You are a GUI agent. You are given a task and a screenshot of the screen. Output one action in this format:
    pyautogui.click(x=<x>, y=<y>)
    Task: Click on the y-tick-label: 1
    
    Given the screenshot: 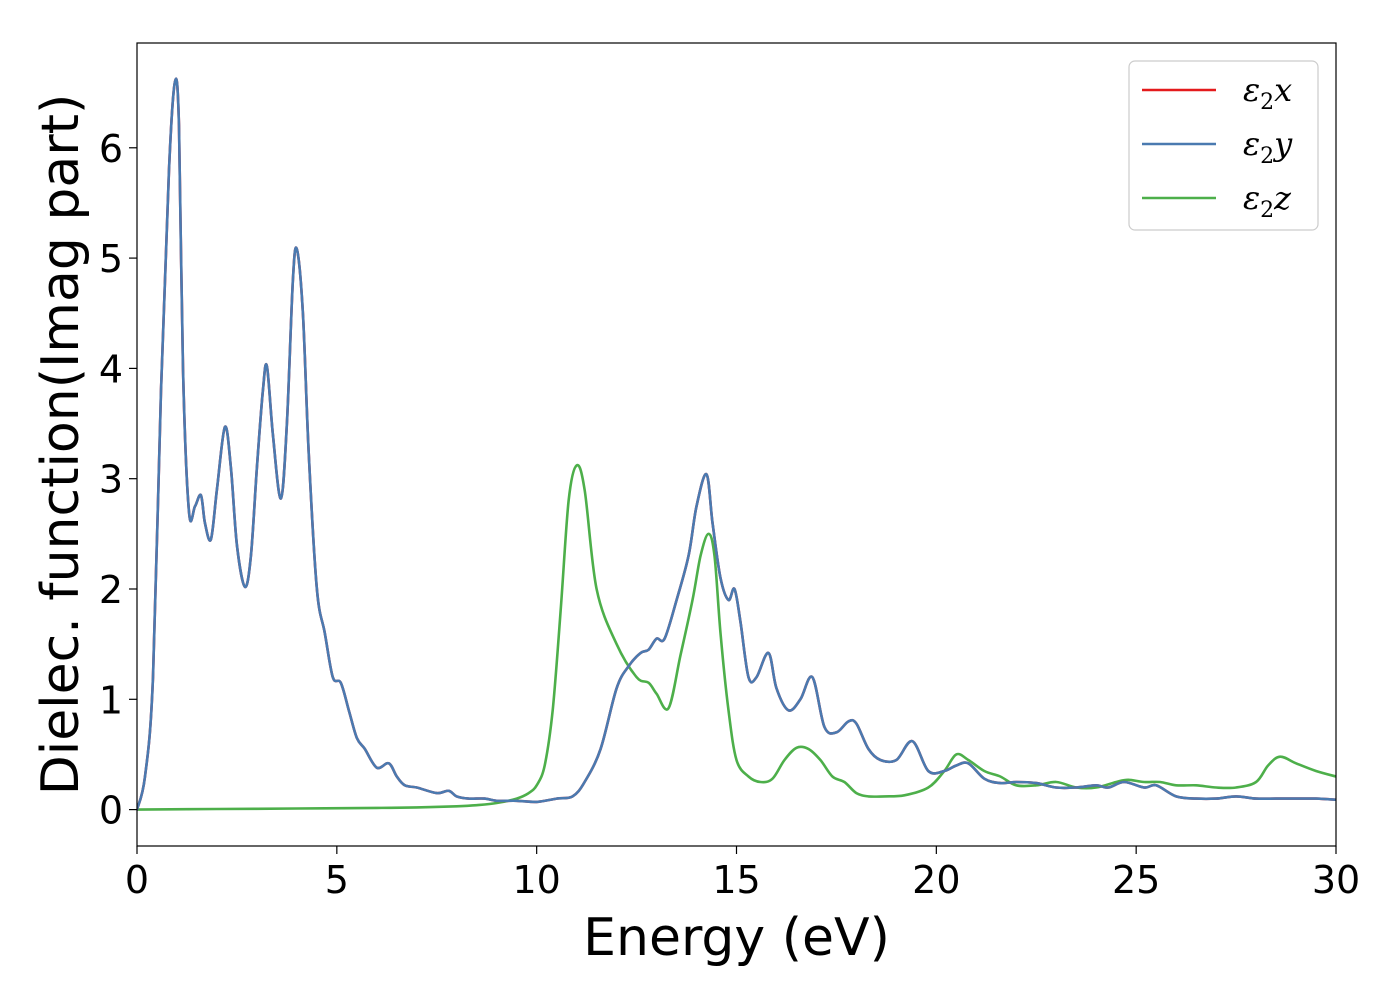 What is the action you would take?
    pyautogui.click(x=111, y=700)
    